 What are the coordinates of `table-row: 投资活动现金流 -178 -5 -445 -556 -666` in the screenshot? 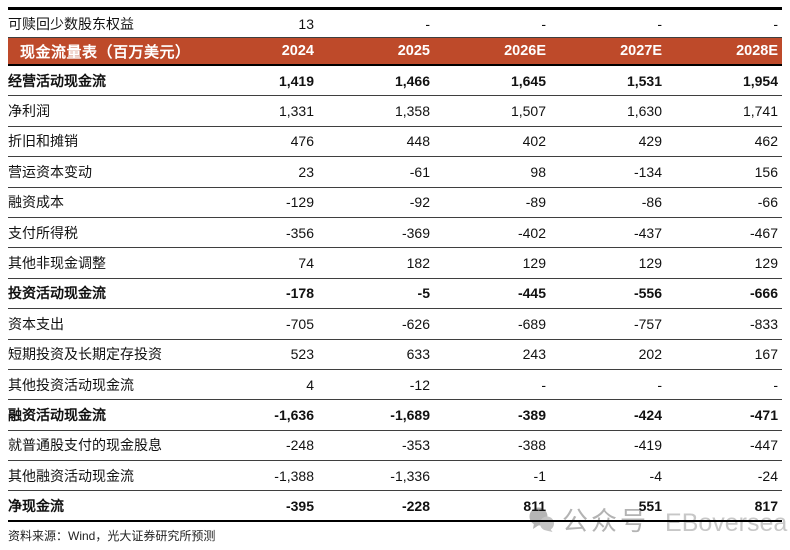 It's located at (395, 294).